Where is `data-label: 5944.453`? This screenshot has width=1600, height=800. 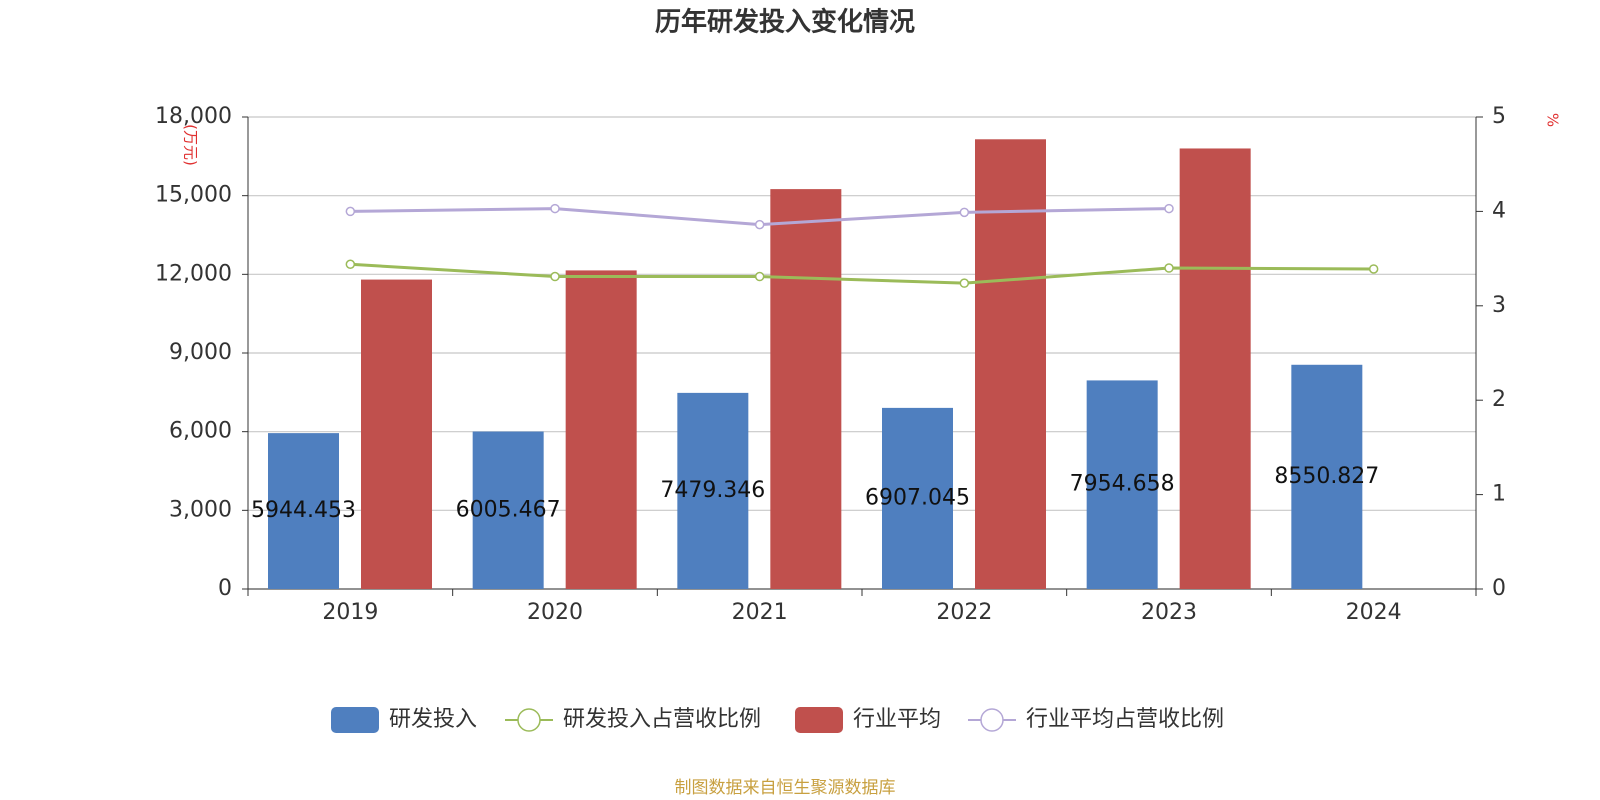 data-label: 5944.453 is located at coordinates (303, 510).